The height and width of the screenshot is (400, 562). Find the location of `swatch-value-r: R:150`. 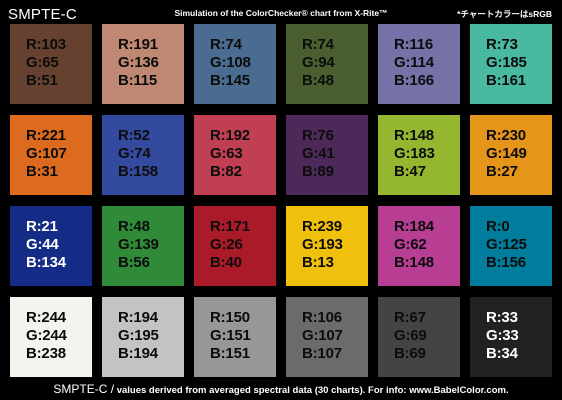

swatch-value-r: R:150 is located at coordinates (230, 317).